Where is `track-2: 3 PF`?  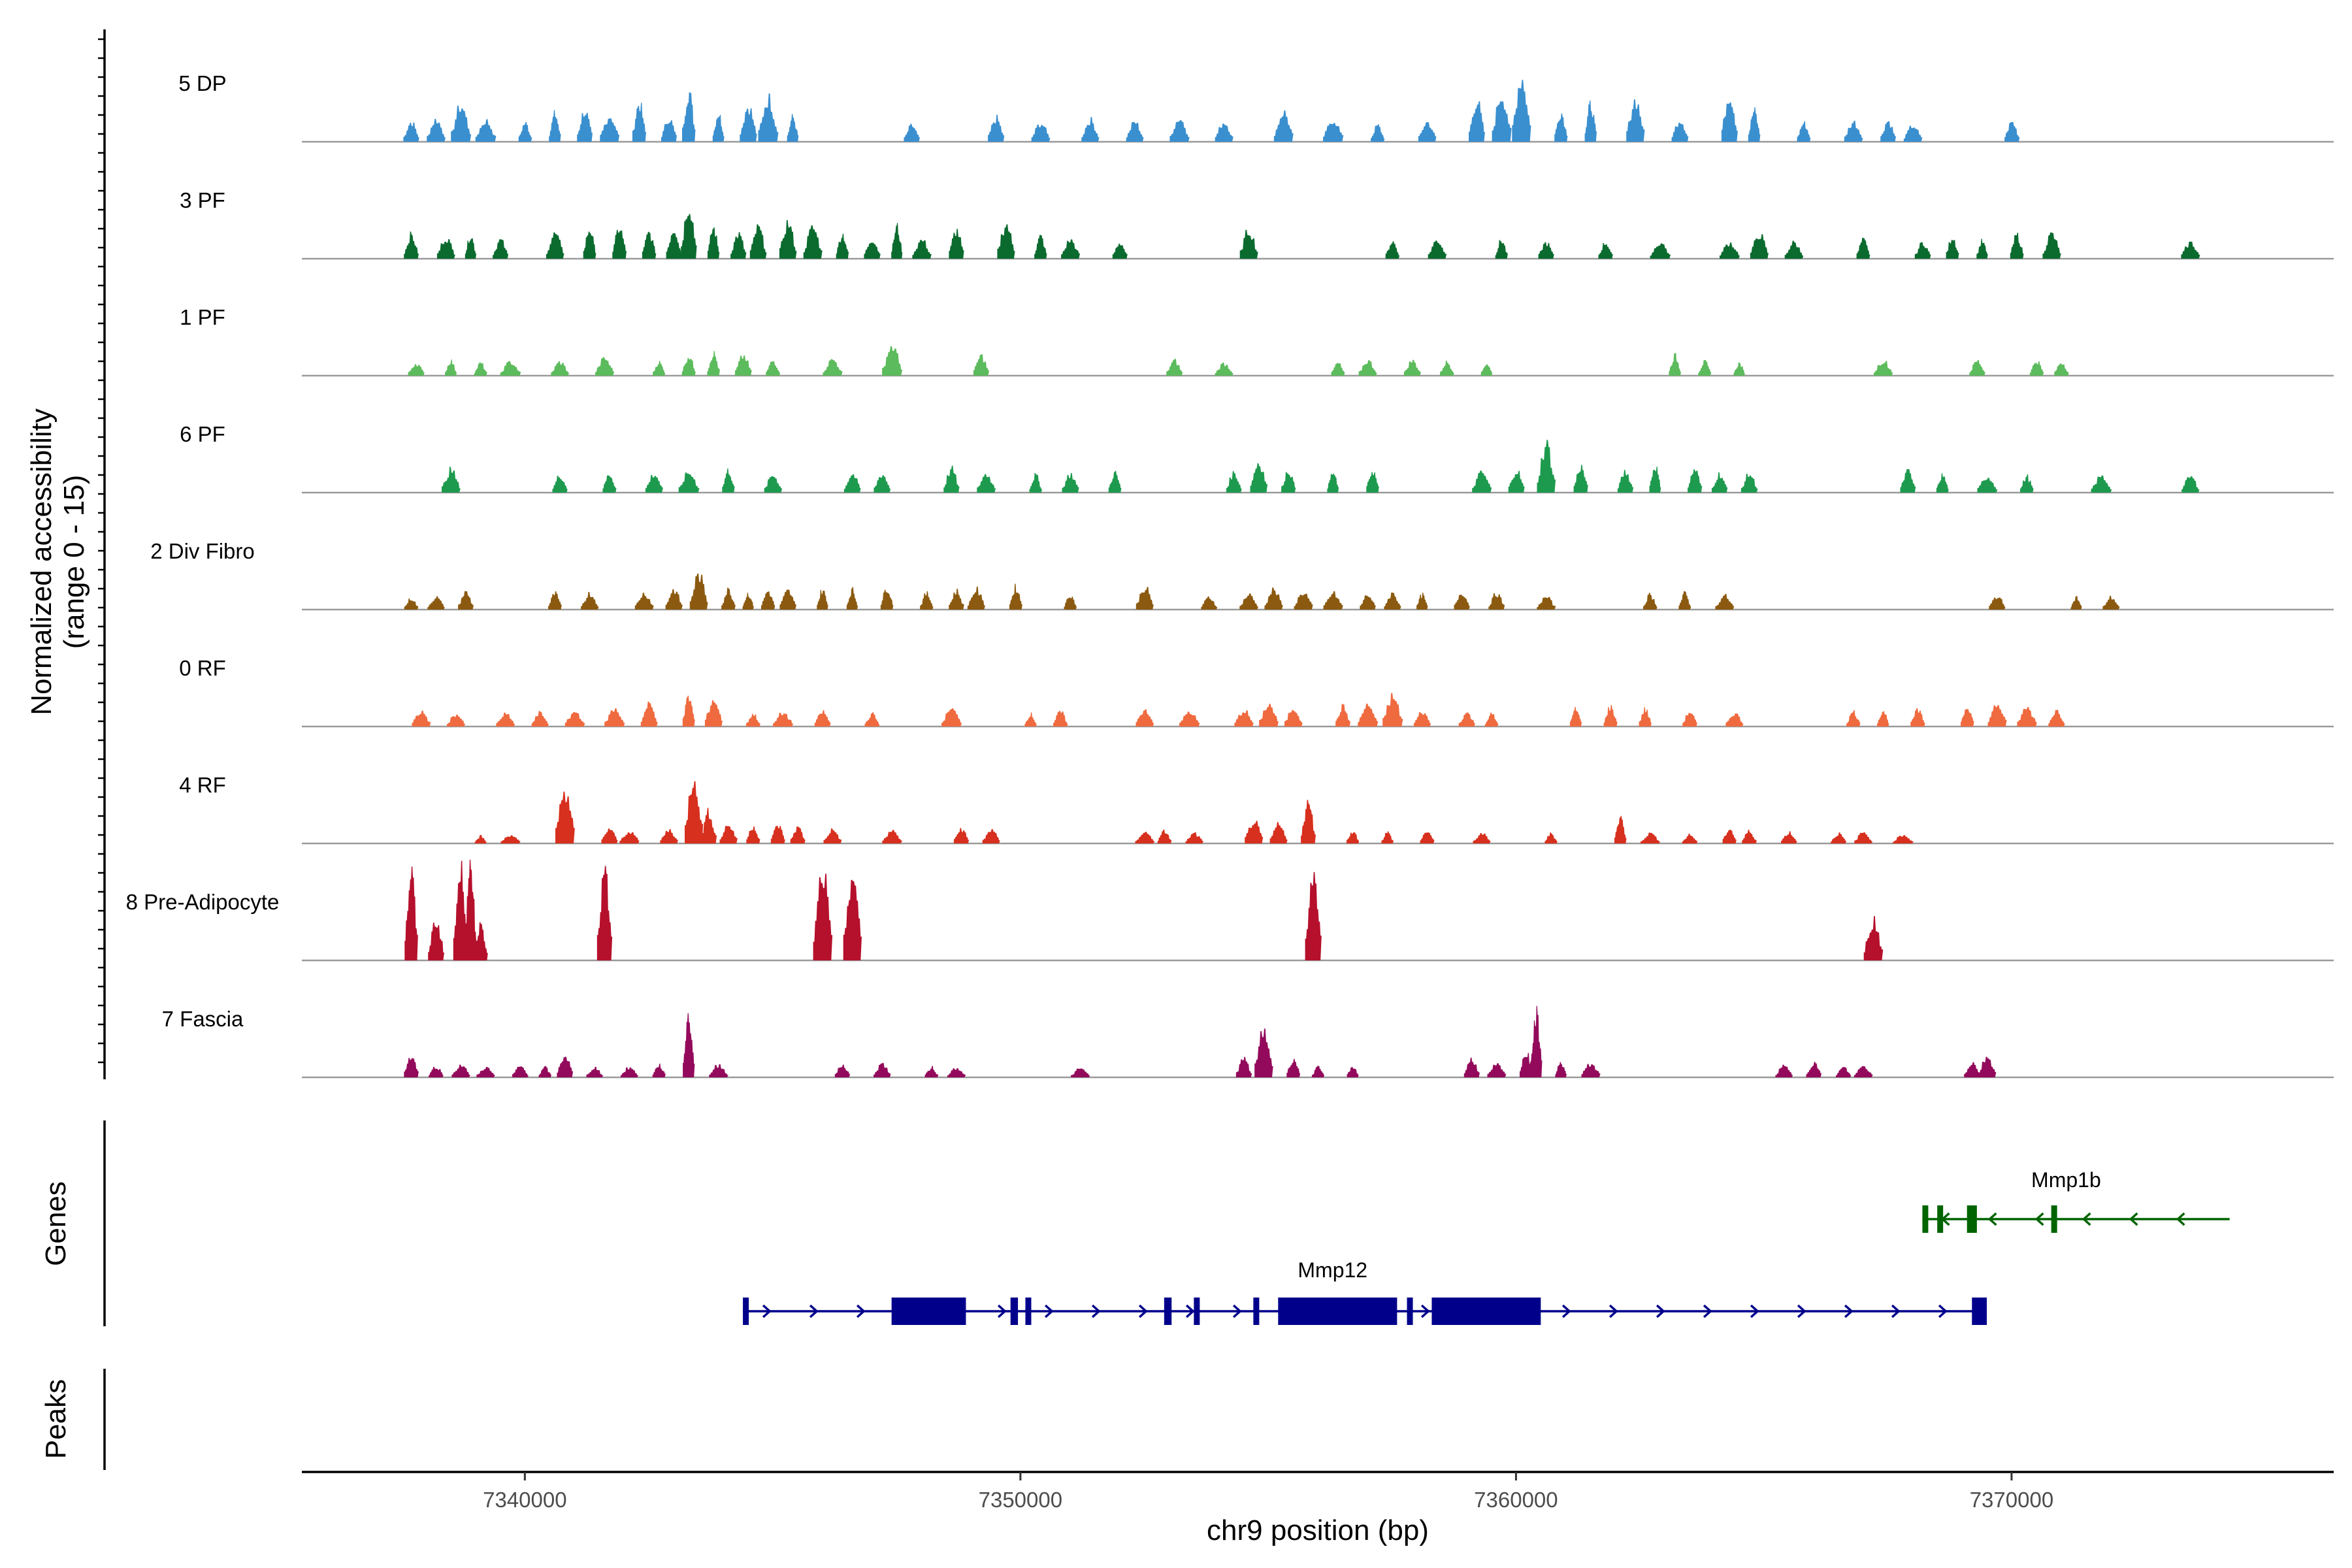
track-2: 3 PF is located at coordinates (1257, 224).